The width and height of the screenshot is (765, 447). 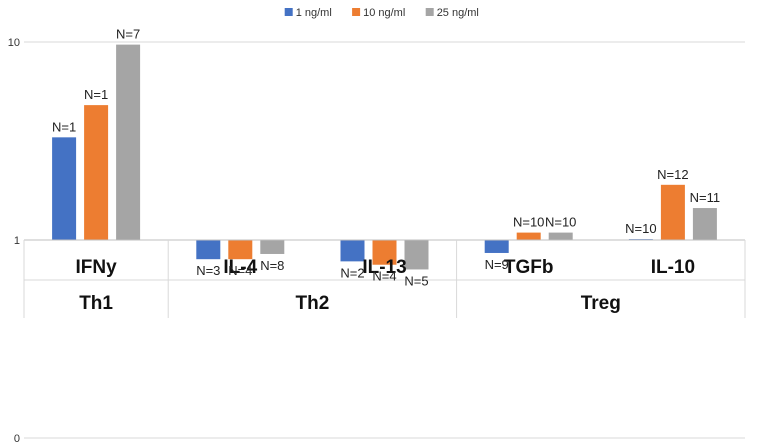 What do you see at coordinates (601, 303) in the screenshot?
I see `group-label: Treg` at bounding box center [601, 303].